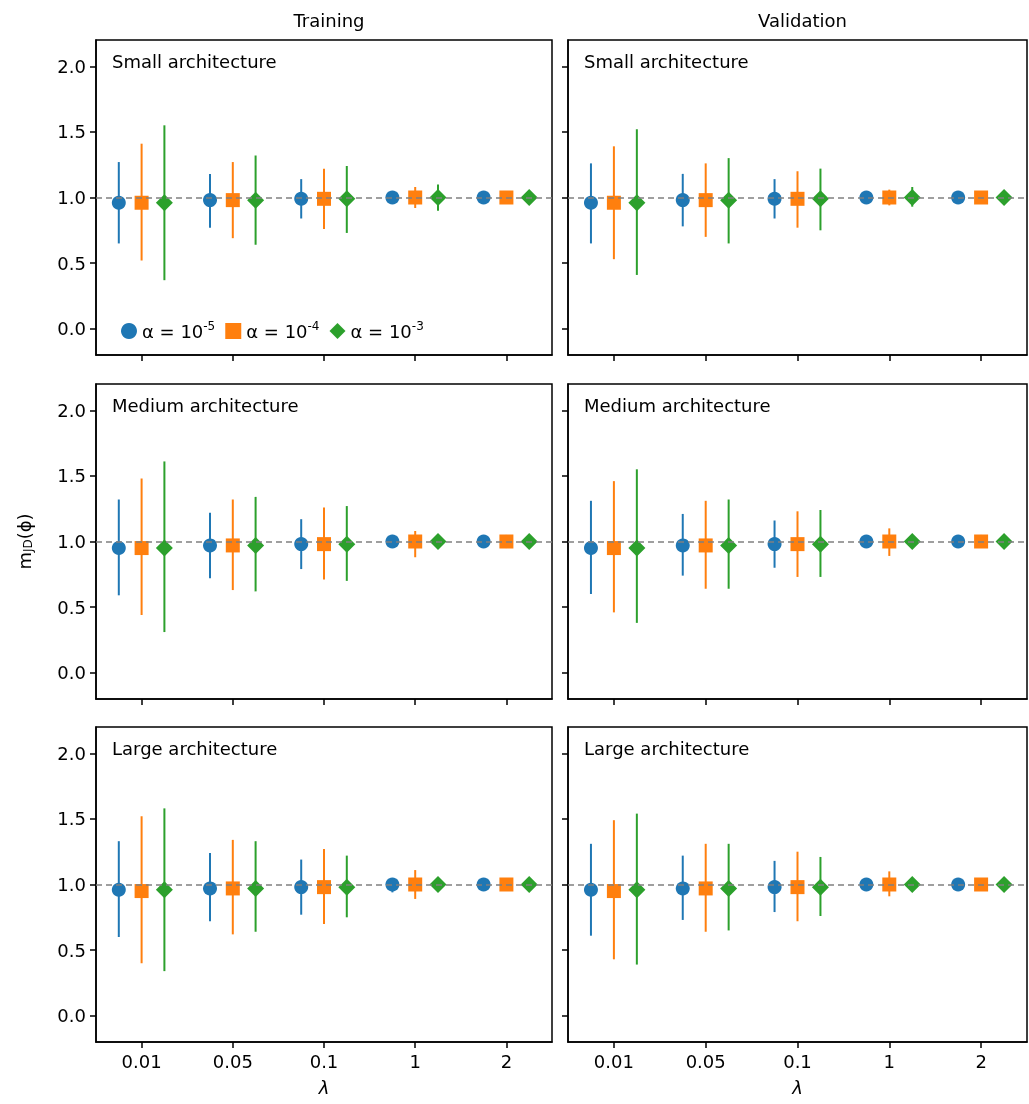 The height and width of the screenshot is (1104, 1029). Describe the element at coordinates (24, 541) in the screenshot. I see `y-axis-title: mJD(ϕ)` at that location.